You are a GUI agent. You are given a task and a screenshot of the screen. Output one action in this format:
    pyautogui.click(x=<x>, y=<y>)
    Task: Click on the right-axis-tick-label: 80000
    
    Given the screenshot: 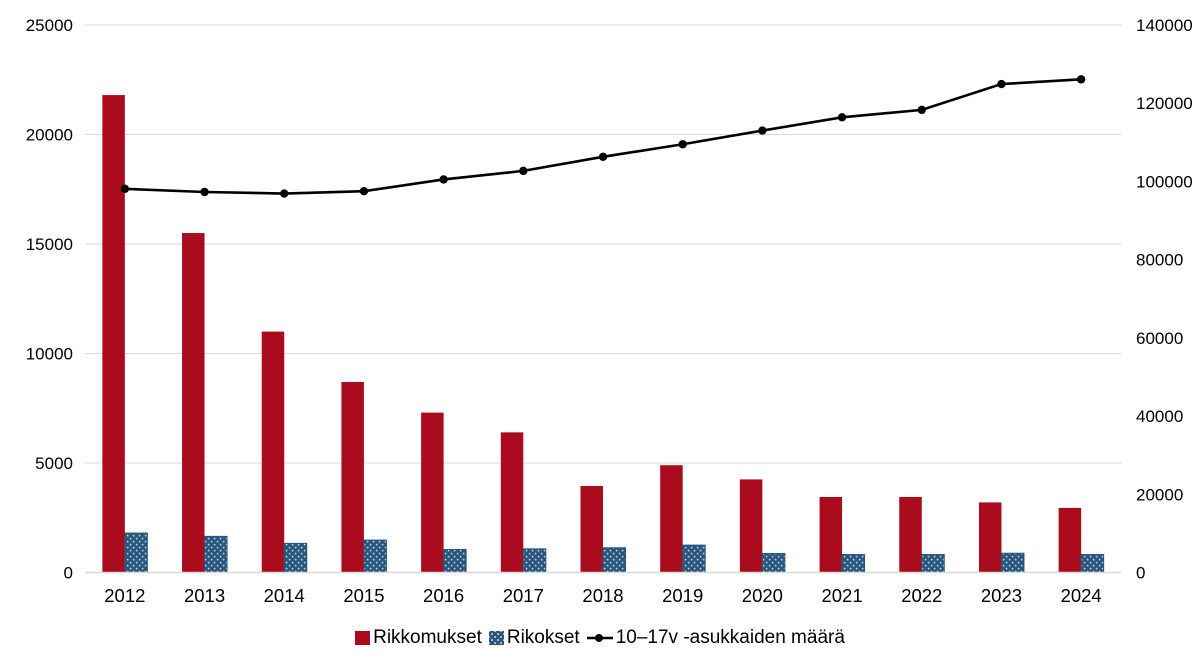 What is the action you would take?
    pyautogui.click(x=1159, y=260)
    